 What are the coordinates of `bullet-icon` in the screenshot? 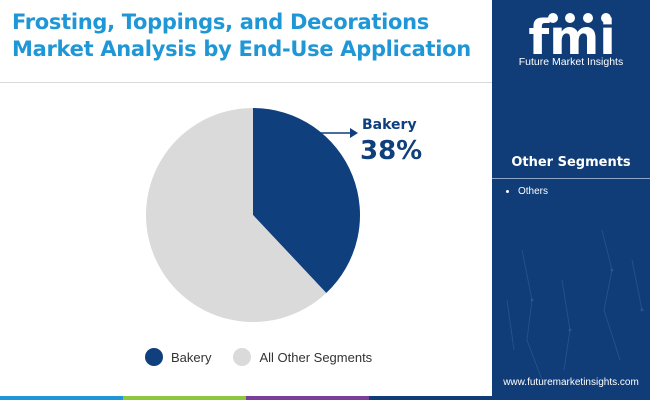 It's located at (507, 191).